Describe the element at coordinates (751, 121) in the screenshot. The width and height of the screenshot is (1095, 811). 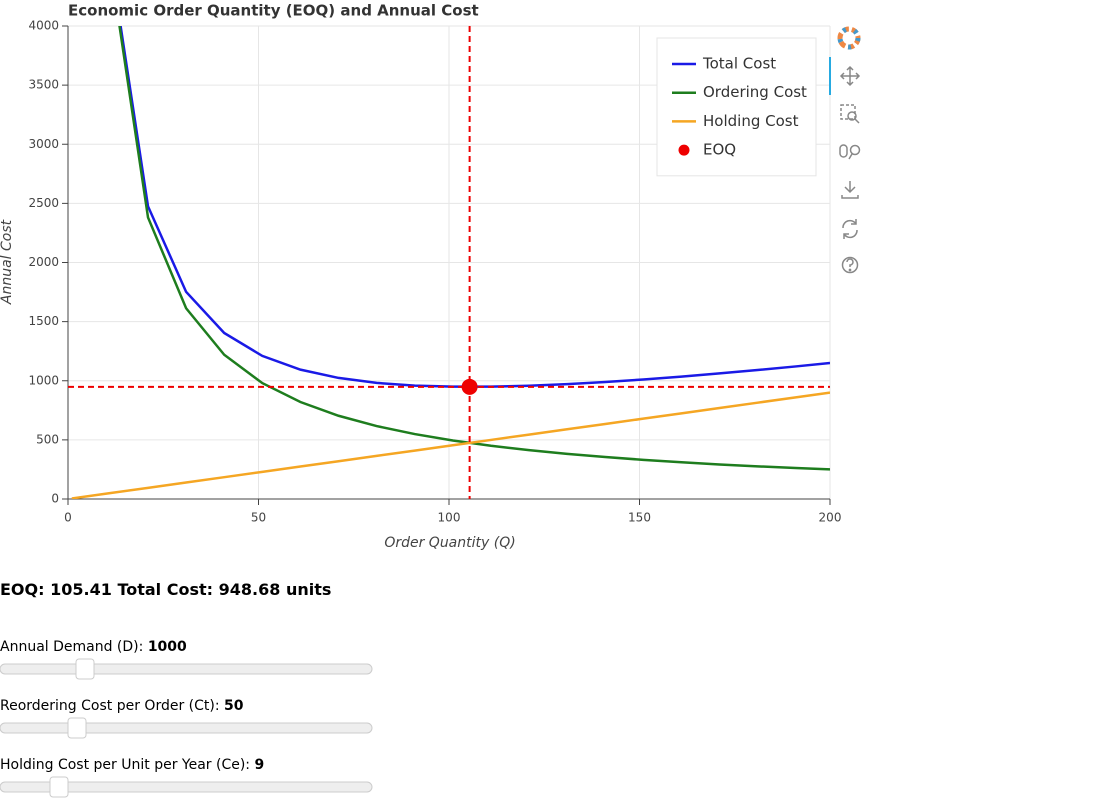
I see `legend-label: Holding Cost` at that location.